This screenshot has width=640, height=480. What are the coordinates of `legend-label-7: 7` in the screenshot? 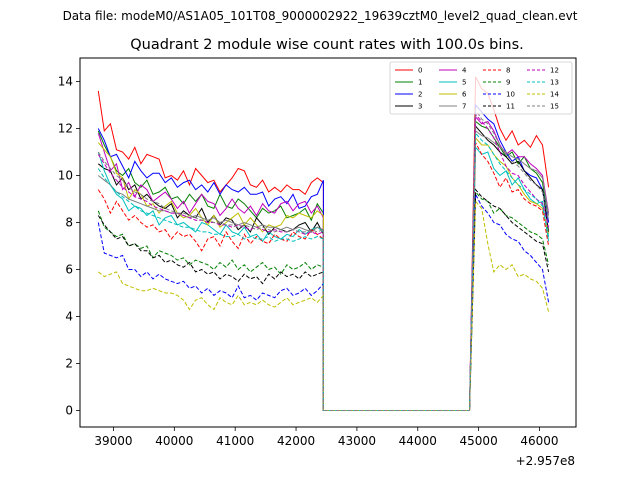 It's located at (464, 107).